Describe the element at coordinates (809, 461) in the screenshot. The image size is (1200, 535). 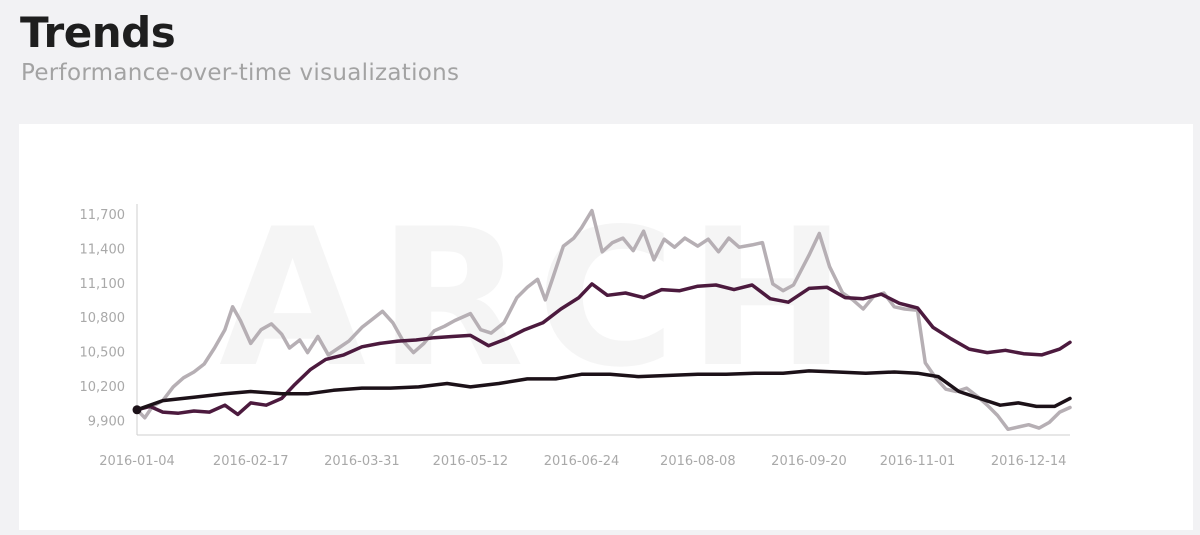
I see `x-tick-label: 2016-09-20` at that location.